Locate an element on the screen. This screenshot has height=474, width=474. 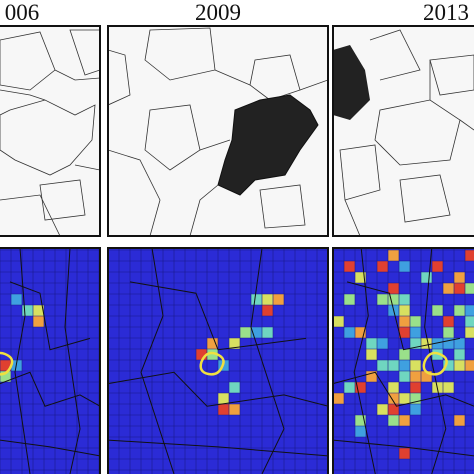
panel-title: 2009 is located at coordinates (218, 12).